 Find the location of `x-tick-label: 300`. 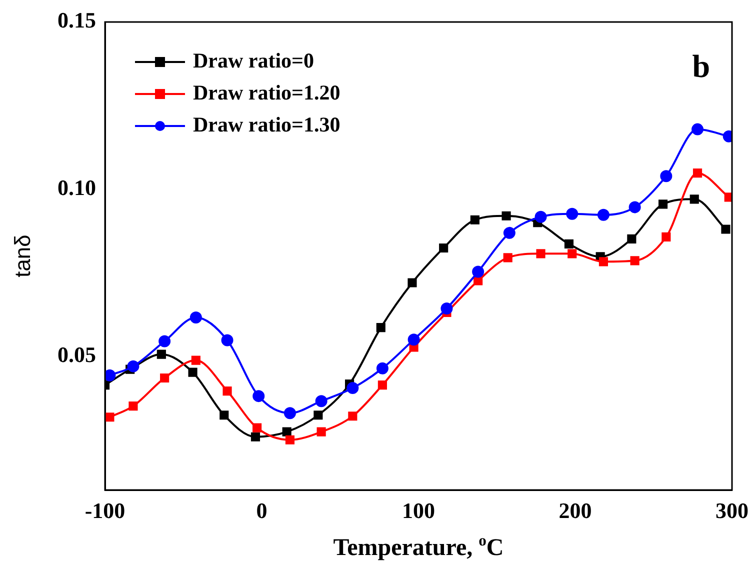

x-tick-label: 300 is located at coordinates (732, 510).